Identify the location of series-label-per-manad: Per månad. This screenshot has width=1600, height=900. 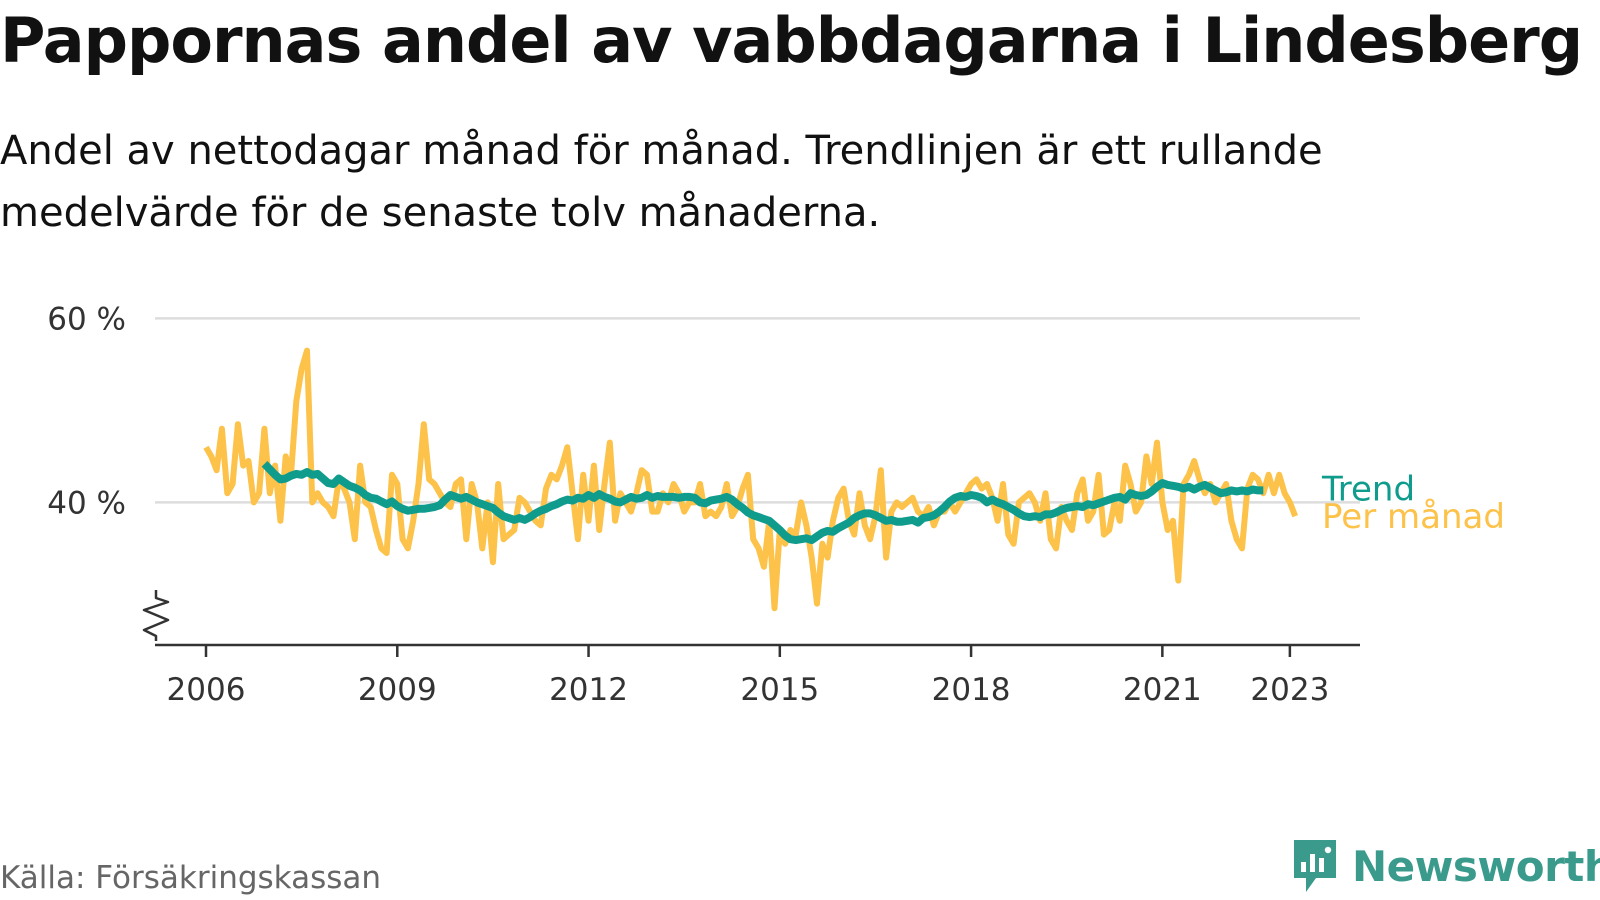
(1413, 517).